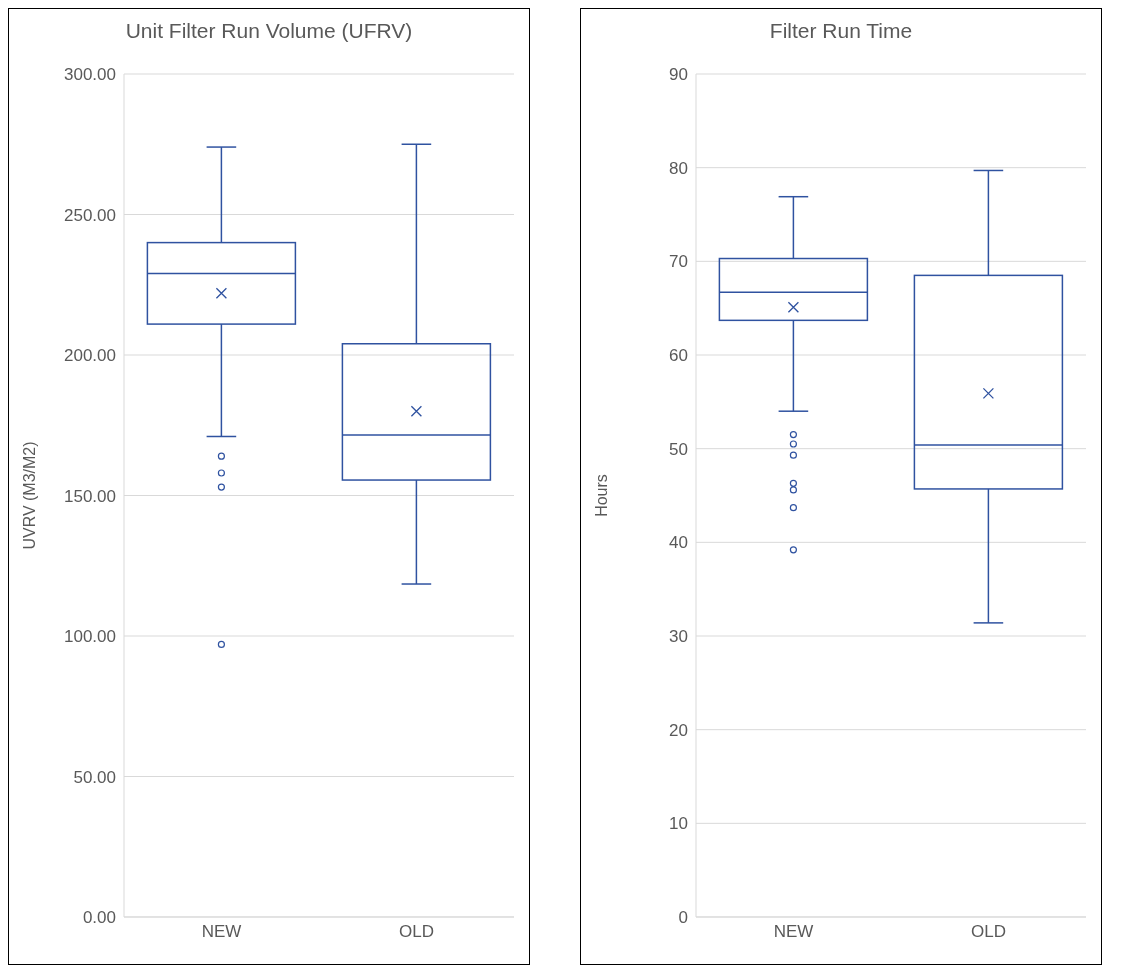  I want to click on y-axis-title: Hours, so click(601, 495).